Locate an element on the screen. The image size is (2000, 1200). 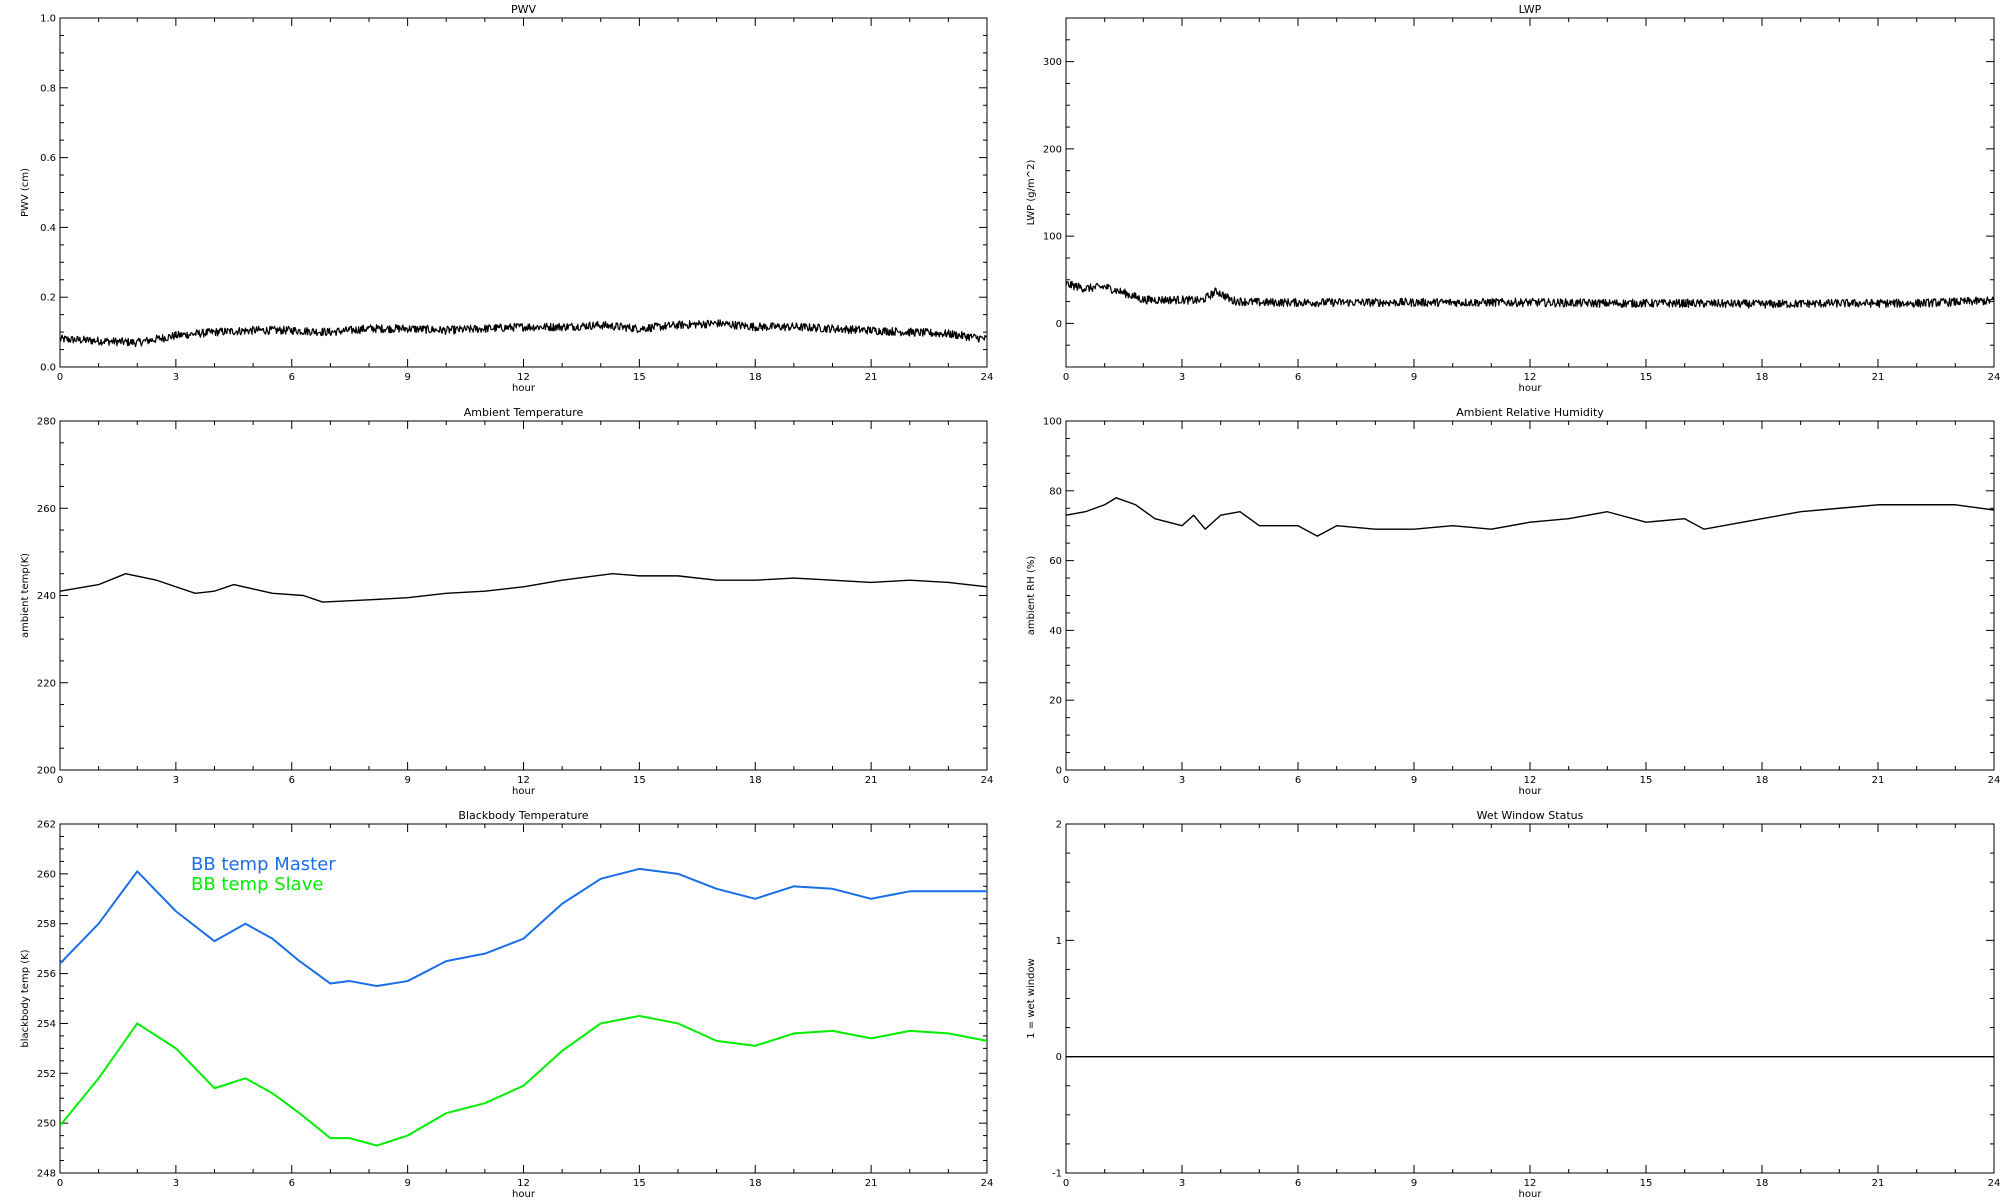
y-tick-label: 1.0 is located at coordinates (48, 19).